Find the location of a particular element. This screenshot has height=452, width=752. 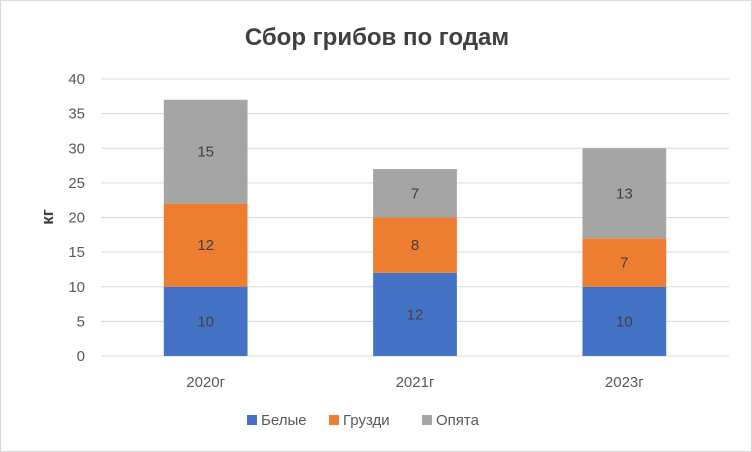

legend: Белые Грузди Опята is located at coordinates (363, 420).